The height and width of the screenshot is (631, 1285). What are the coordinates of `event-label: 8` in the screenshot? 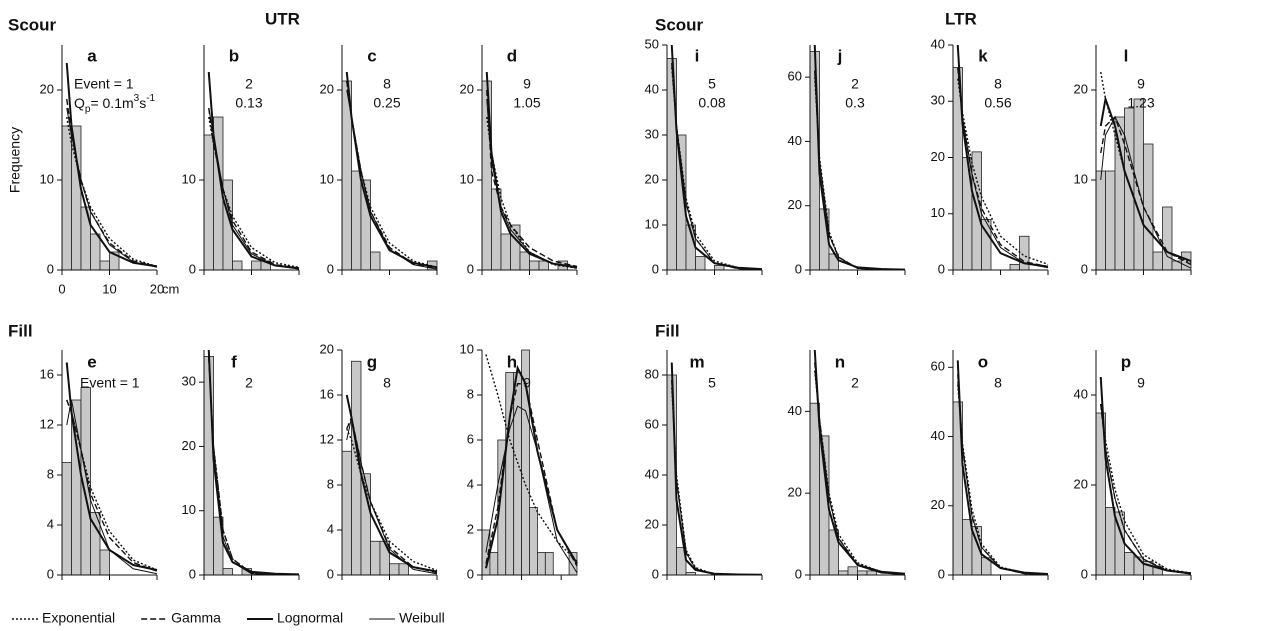 It's located at (387, 84).